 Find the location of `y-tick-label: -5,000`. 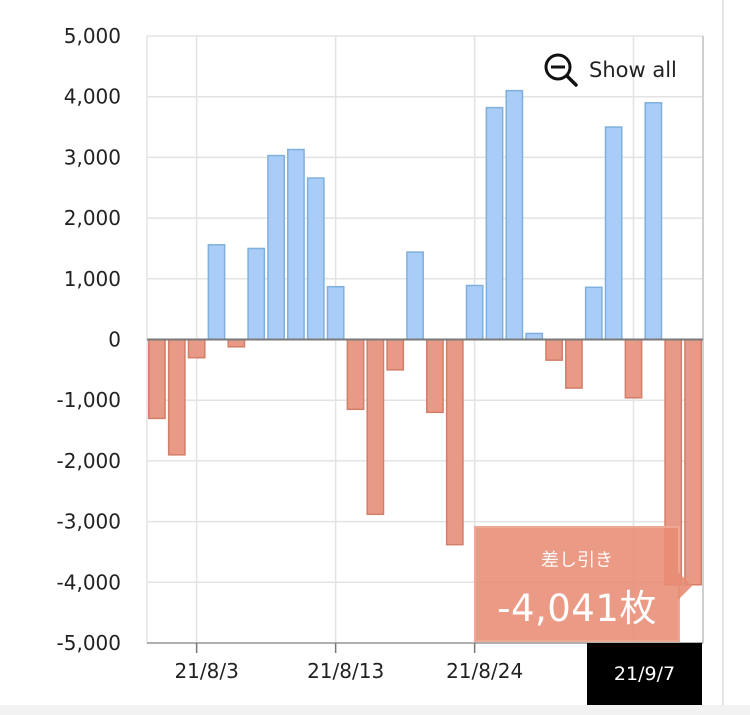

y-tick-label: -5,000 is located at coordinates (89, 643).